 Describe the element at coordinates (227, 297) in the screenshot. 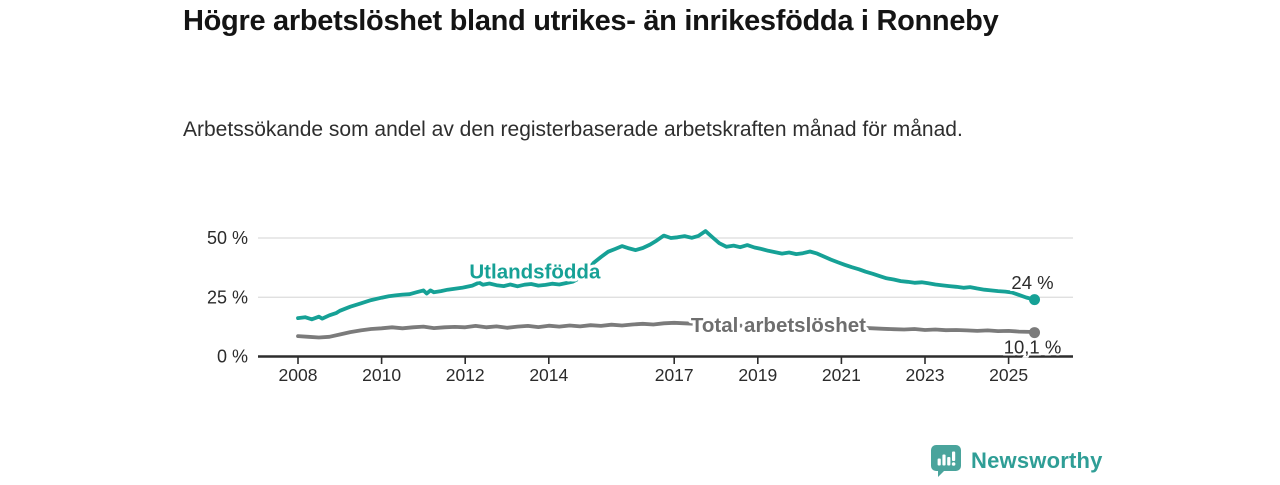

I see `y-tick-label: 25 %` at that location.